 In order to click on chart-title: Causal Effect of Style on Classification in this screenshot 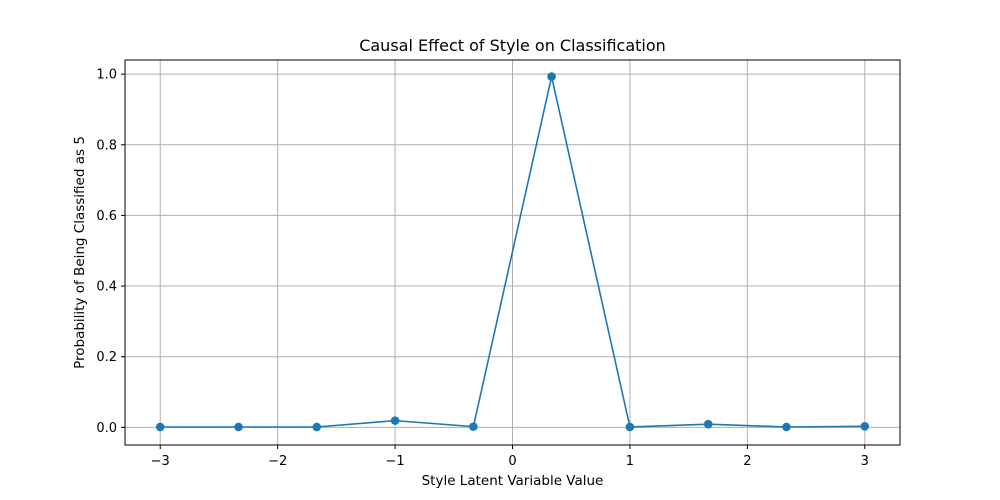, I will do `click(512, 45)`.